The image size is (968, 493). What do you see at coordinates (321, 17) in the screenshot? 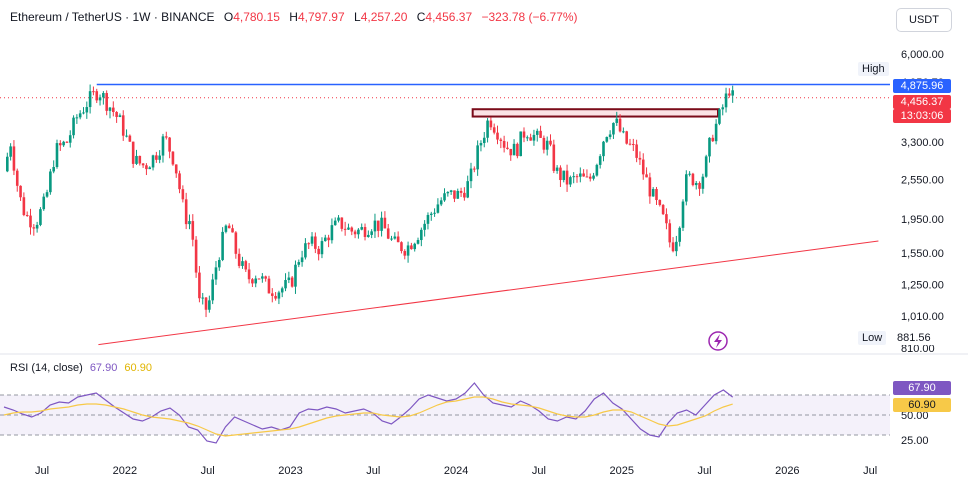
I see `high-value: 4,797.97` at bounding box center [321, 17].